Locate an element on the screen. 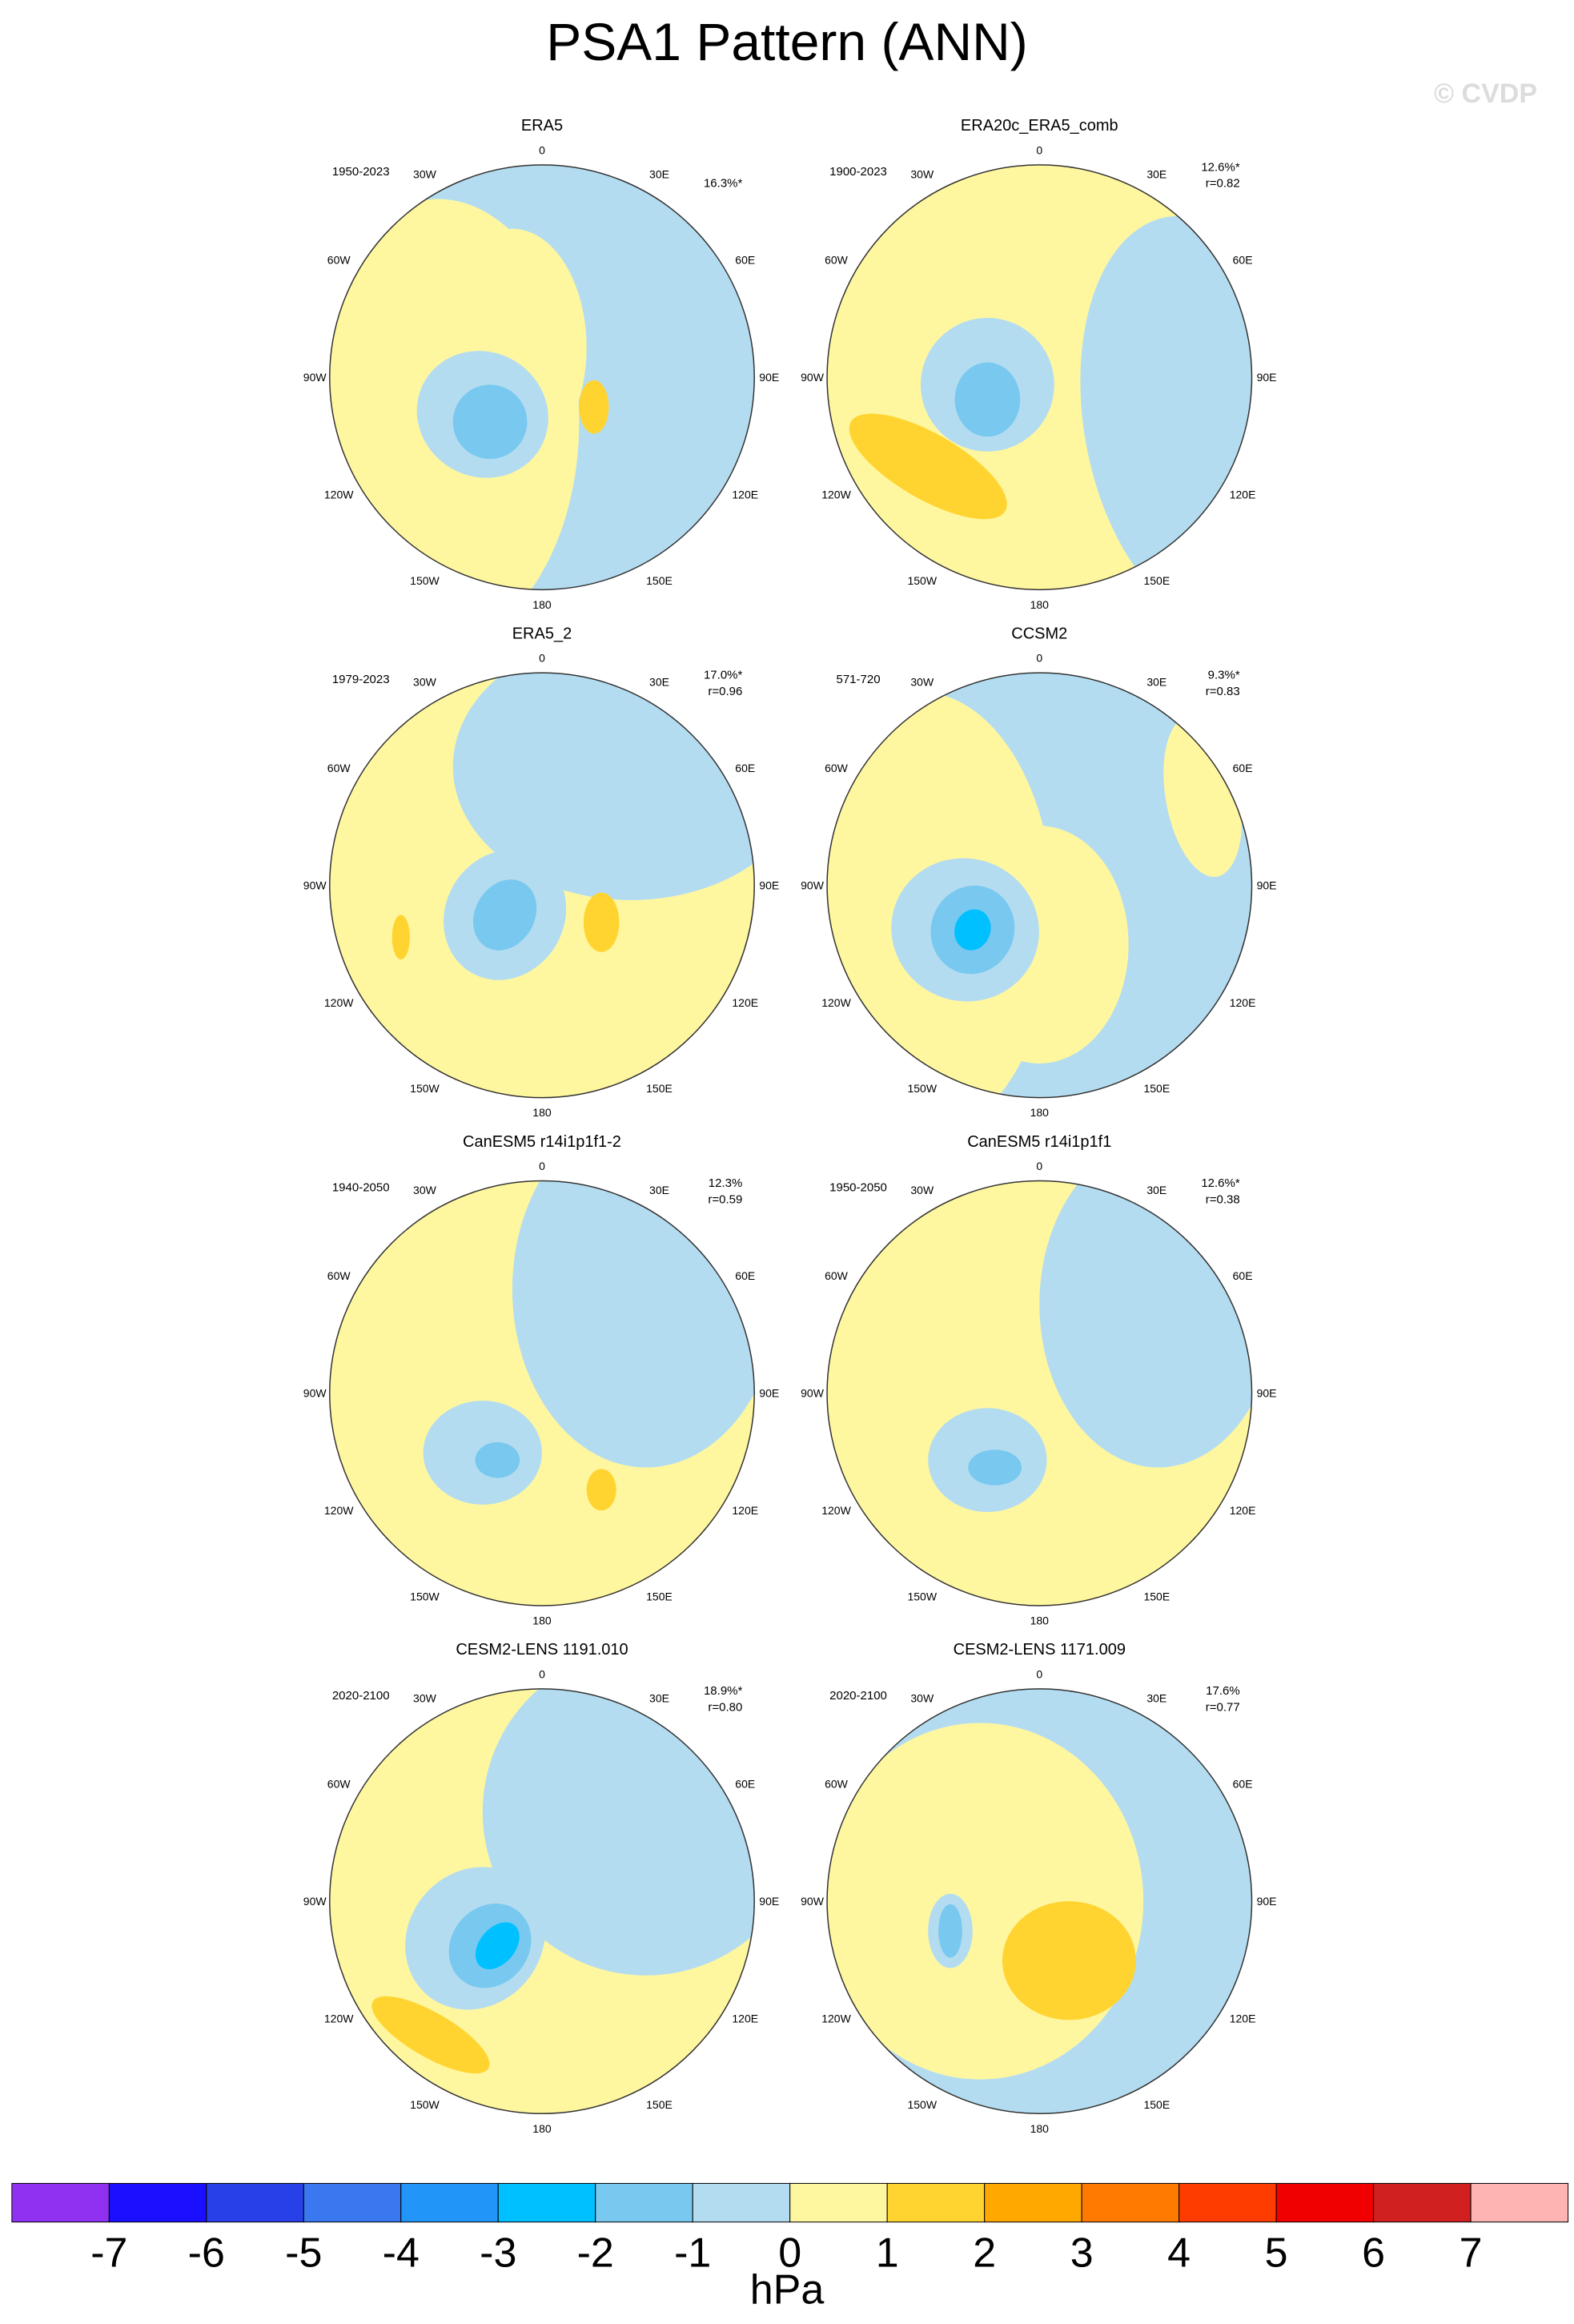 The image size is (1574, 2324). panel-title: CCSM2 is located at coordinates (1039, 634).